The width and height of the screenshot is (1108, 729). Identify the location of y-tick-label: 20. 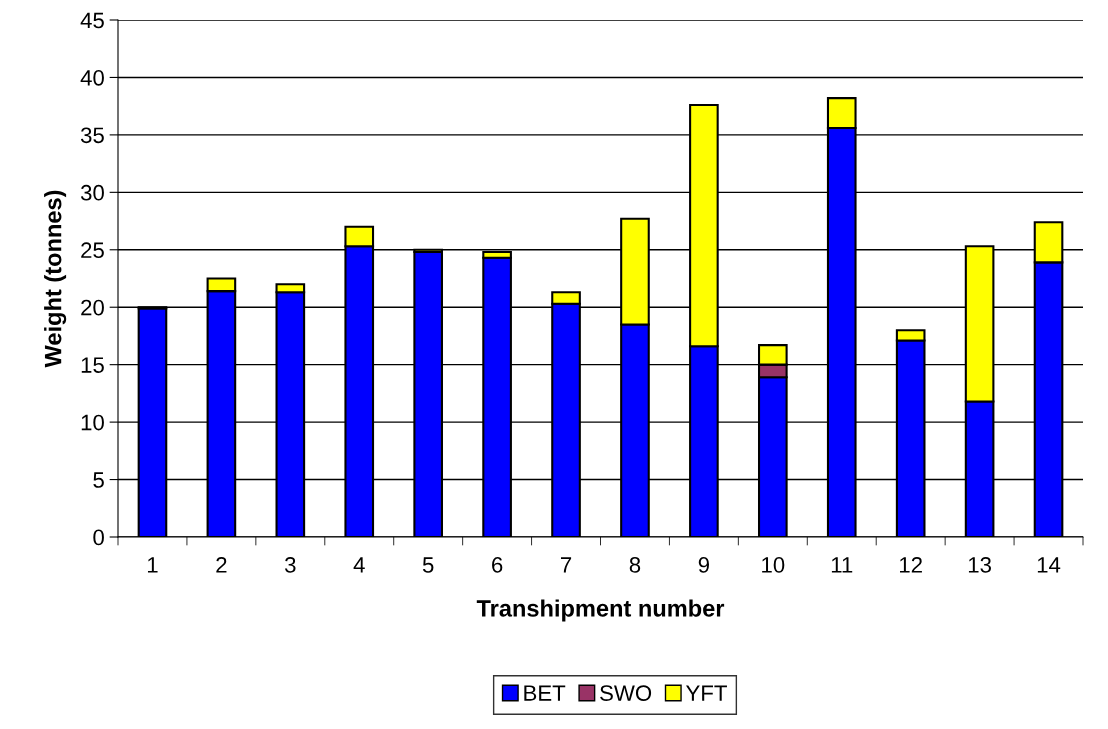
(92, 307).